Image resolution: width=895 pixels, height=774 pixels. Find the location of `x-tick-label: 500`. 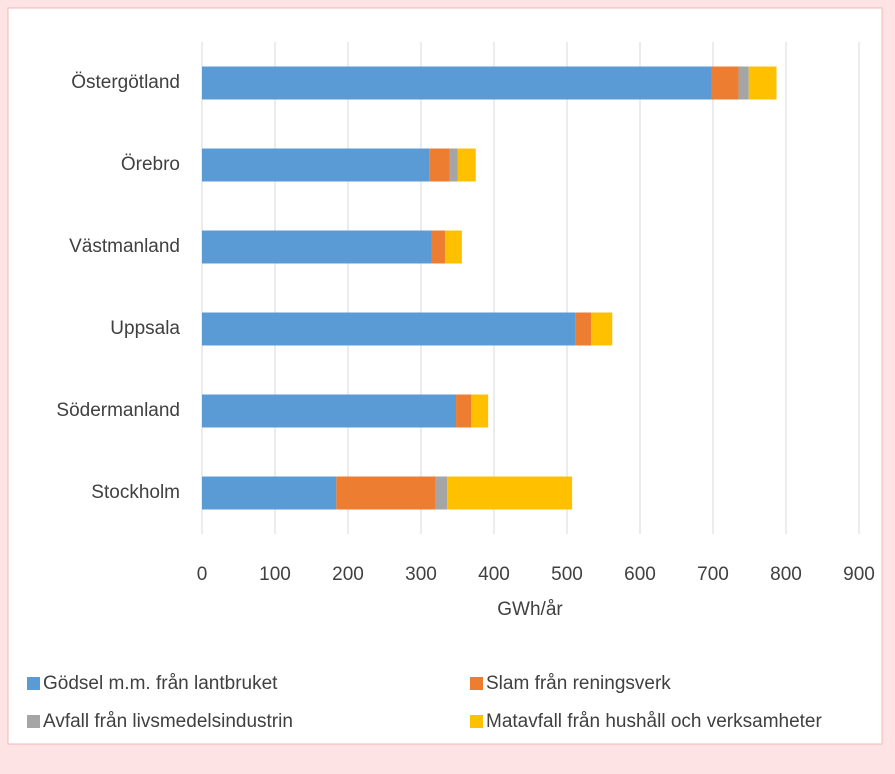

x-tick-label: 500 is located at coordinates (567, 574).